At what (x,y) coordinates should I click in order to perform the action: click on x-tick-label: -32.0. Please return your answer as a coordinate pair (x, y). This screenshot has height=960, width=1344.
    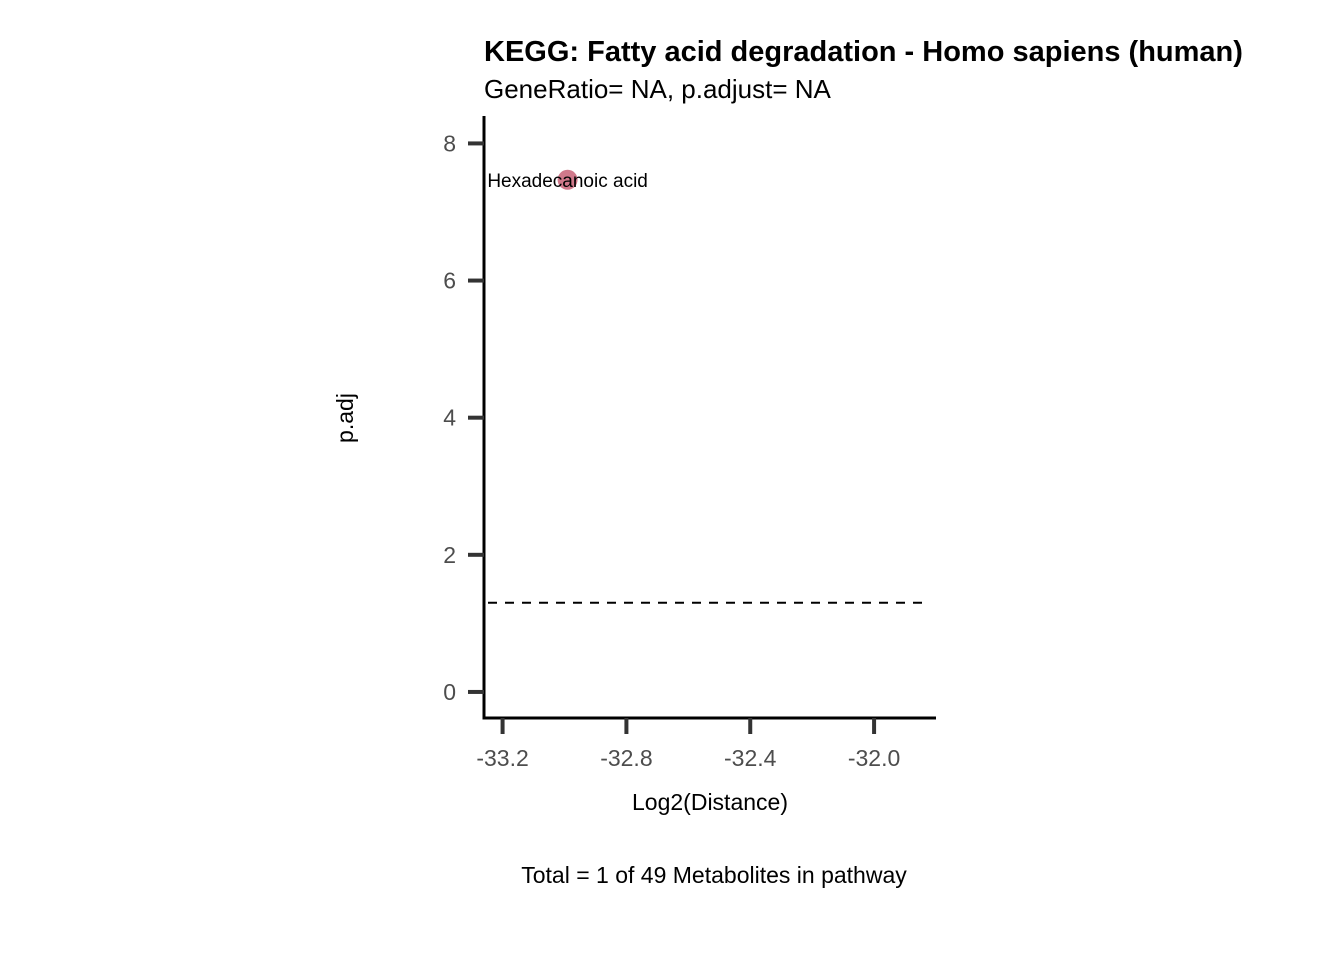
    Looking at the image, I should click on (874, 758).